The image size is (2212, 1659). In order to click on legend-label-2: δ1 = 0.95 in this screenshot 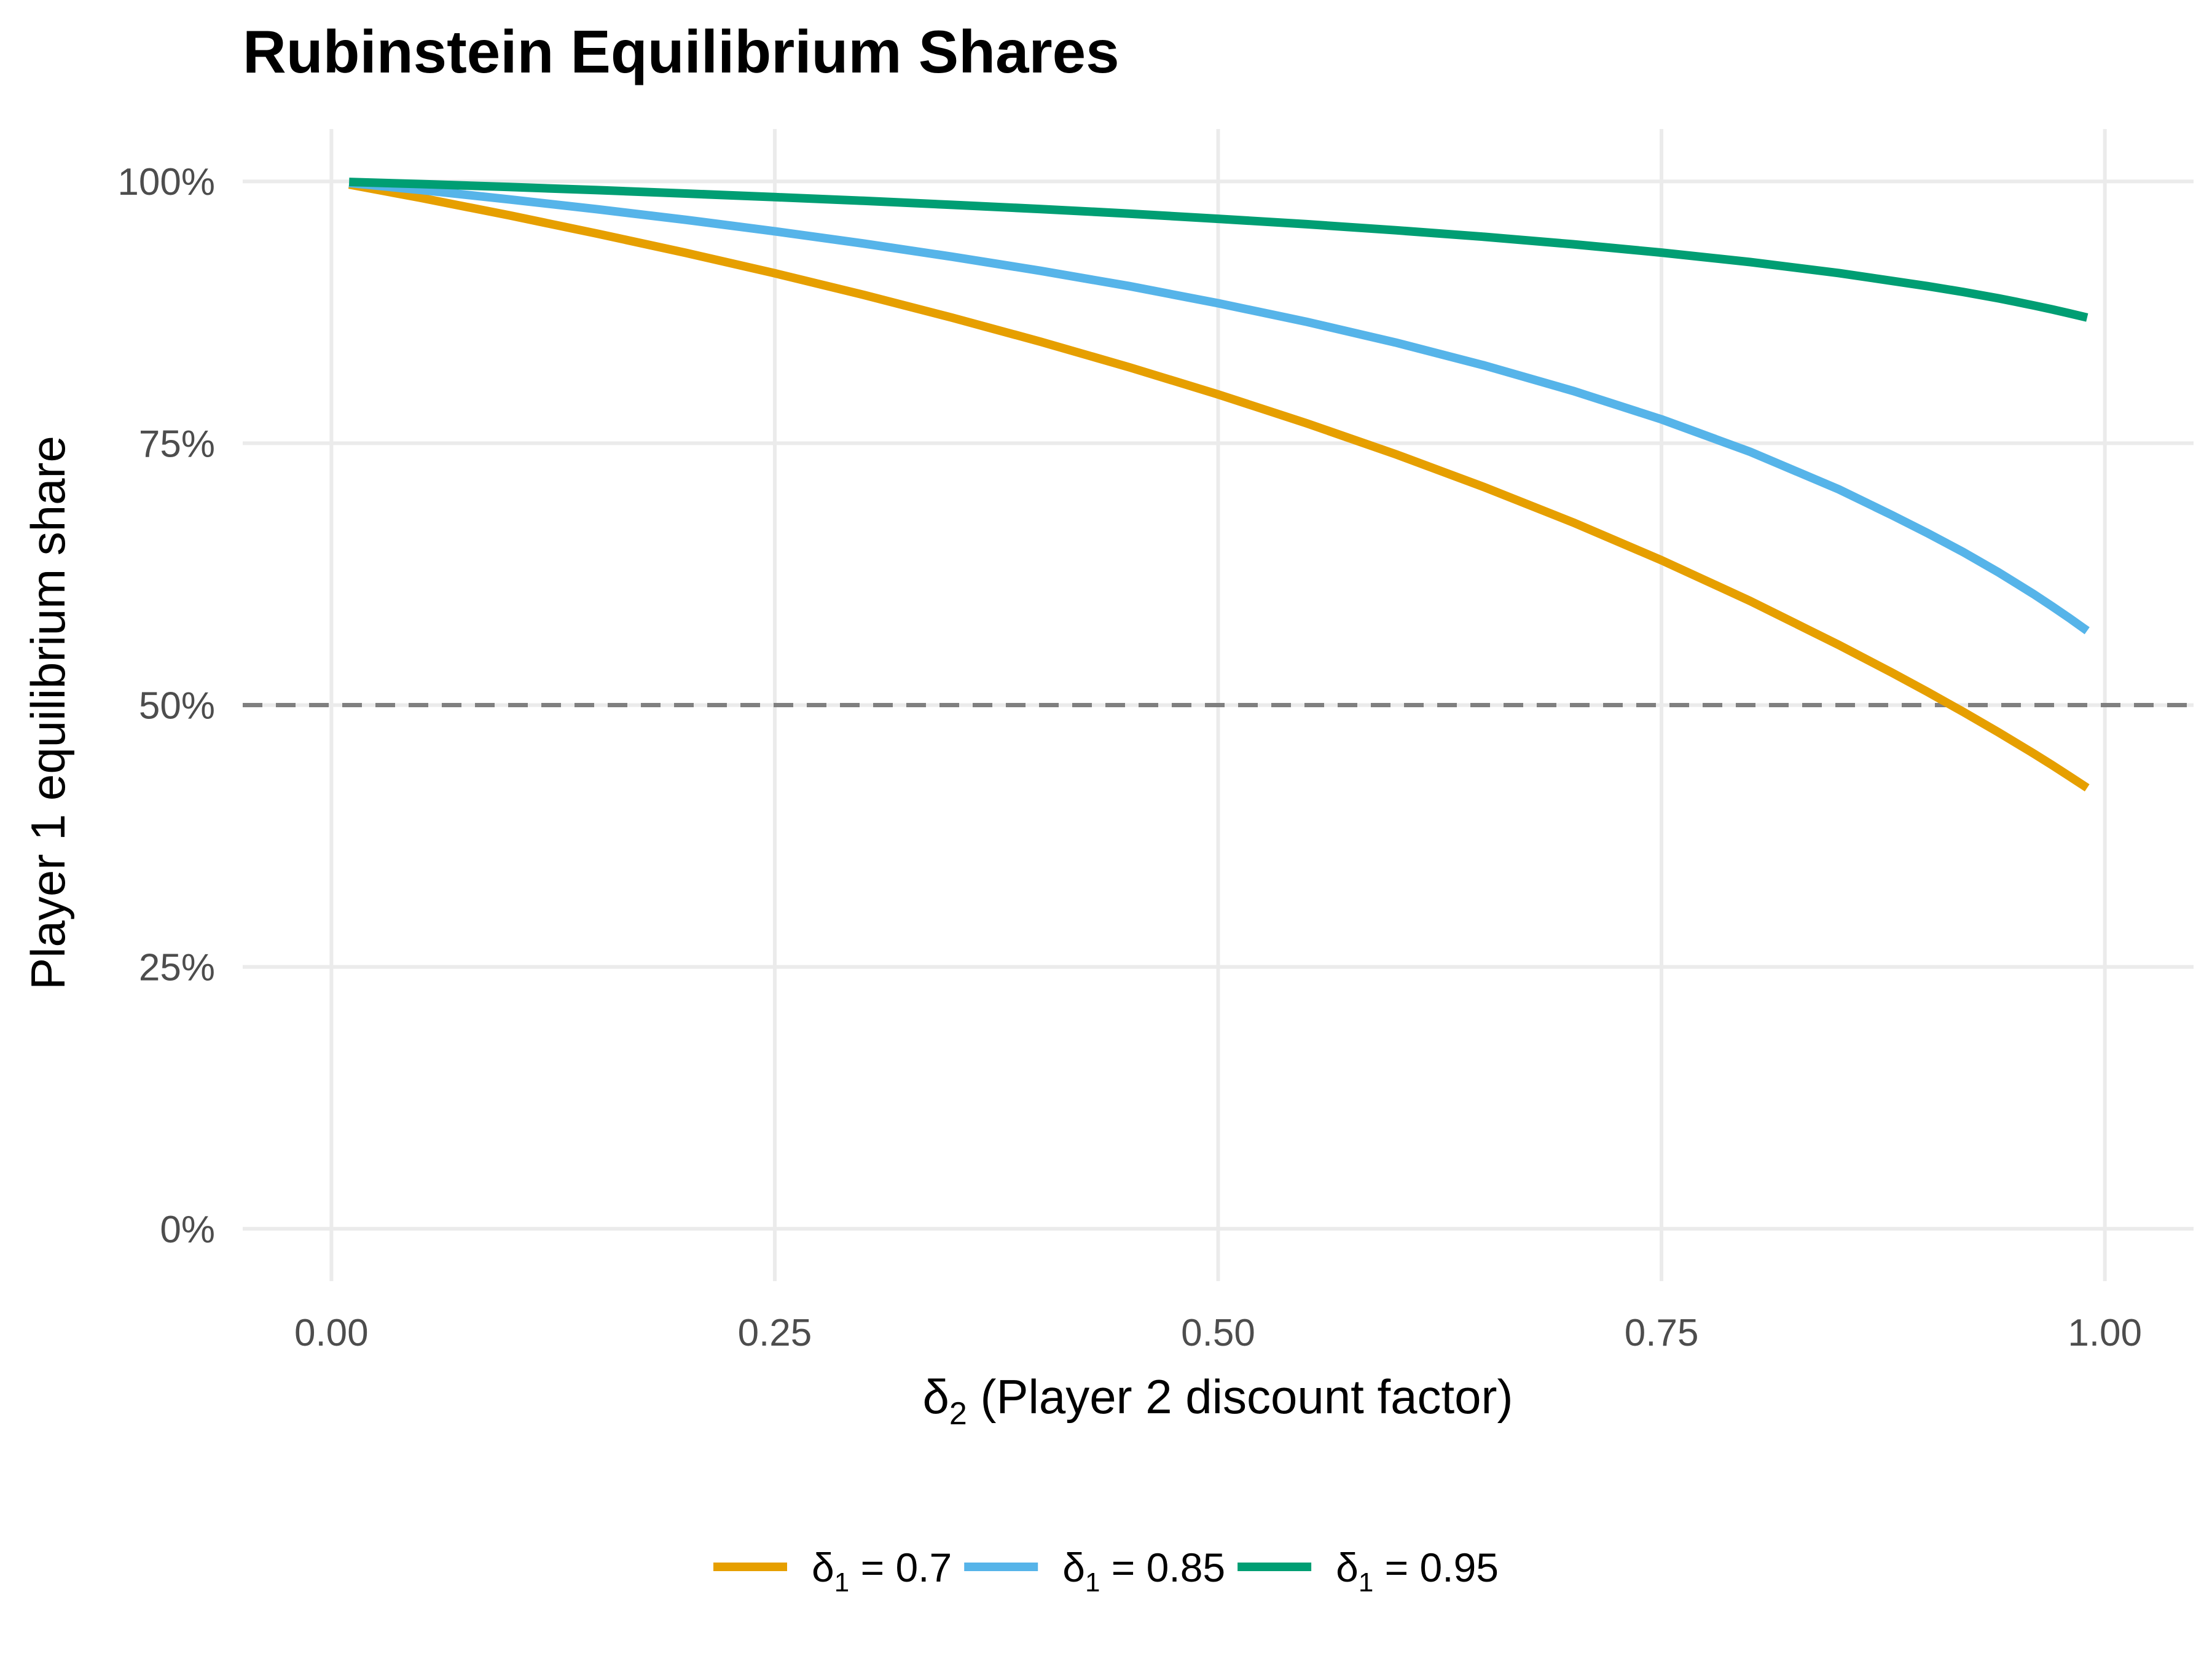, I will do `click(1417, 1571)`.